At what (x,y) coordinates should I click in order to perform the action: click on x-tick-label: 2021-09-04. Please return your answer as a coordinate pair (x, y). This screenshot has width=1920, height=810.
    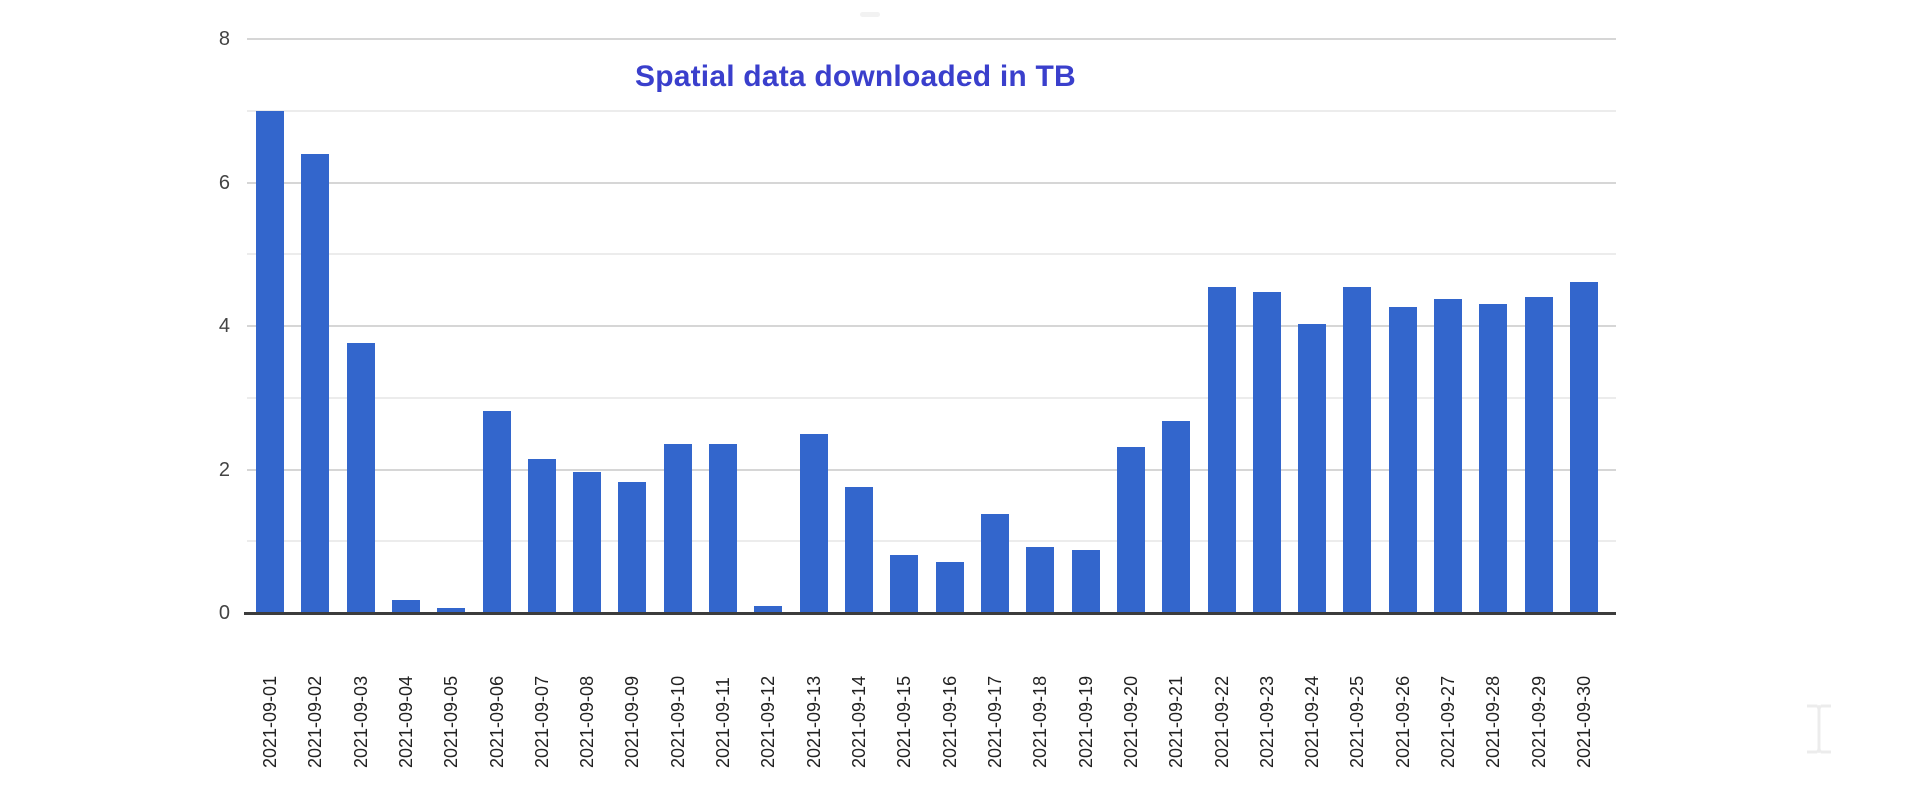
    Looking at the image, I should click on (405, 721).